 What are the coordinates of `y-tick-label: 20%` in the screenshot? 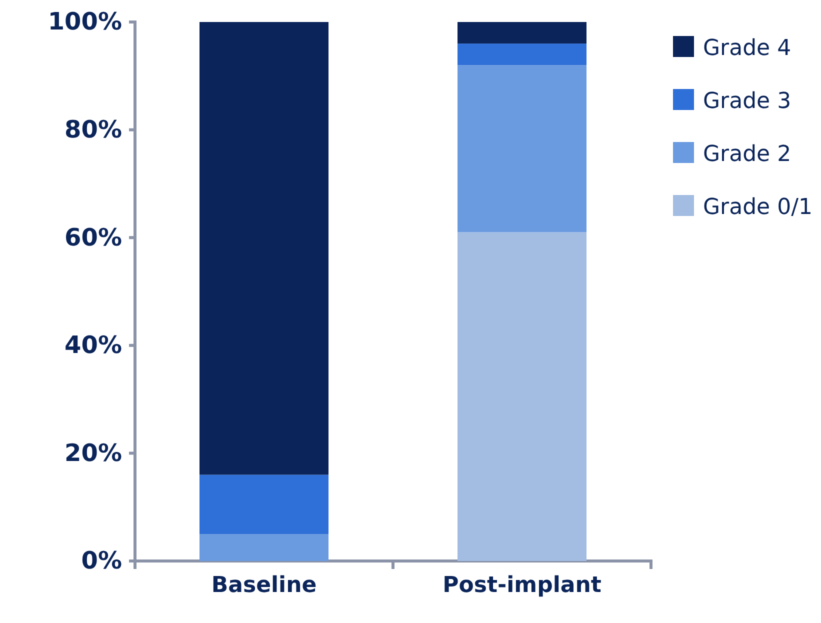 It's located at (93, 452).